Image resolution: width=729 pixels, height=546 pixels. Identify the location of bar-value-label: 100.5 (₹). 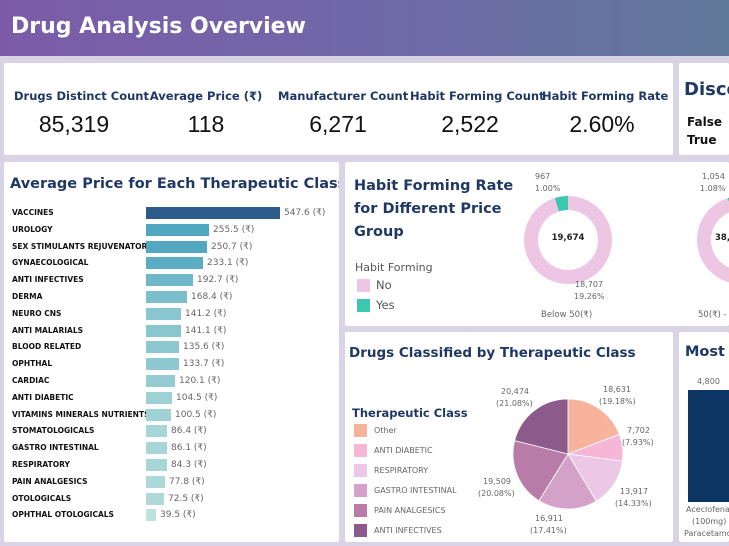
(196, 414).